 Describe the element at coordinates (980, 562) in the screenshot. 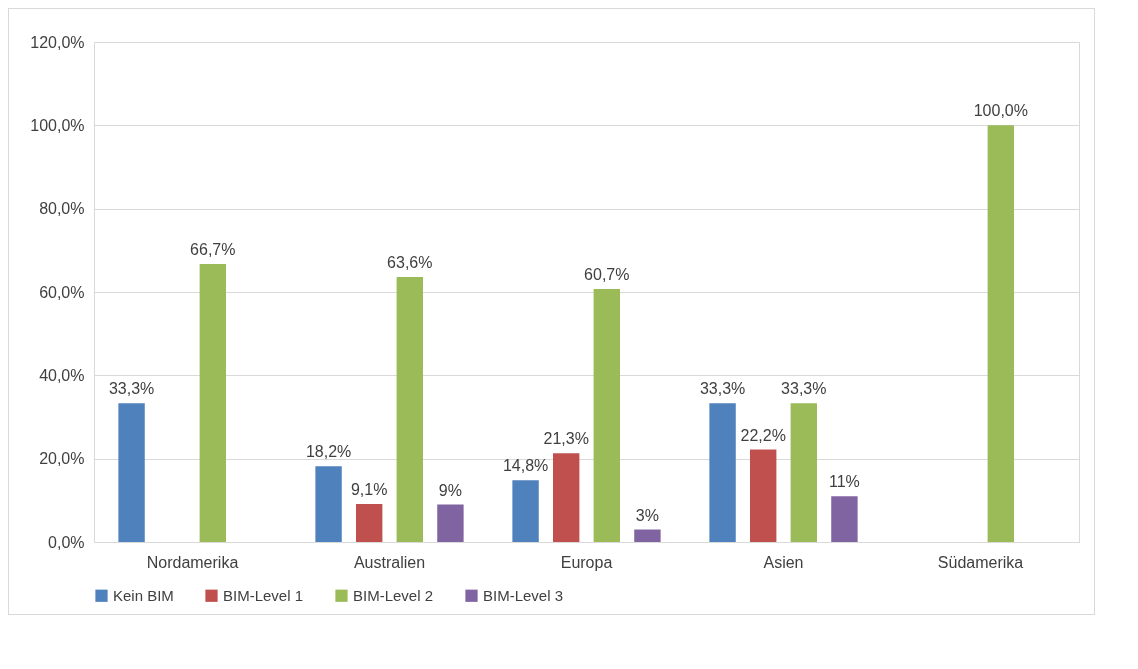

I see `x-tick-label: Südamerika` at that location.